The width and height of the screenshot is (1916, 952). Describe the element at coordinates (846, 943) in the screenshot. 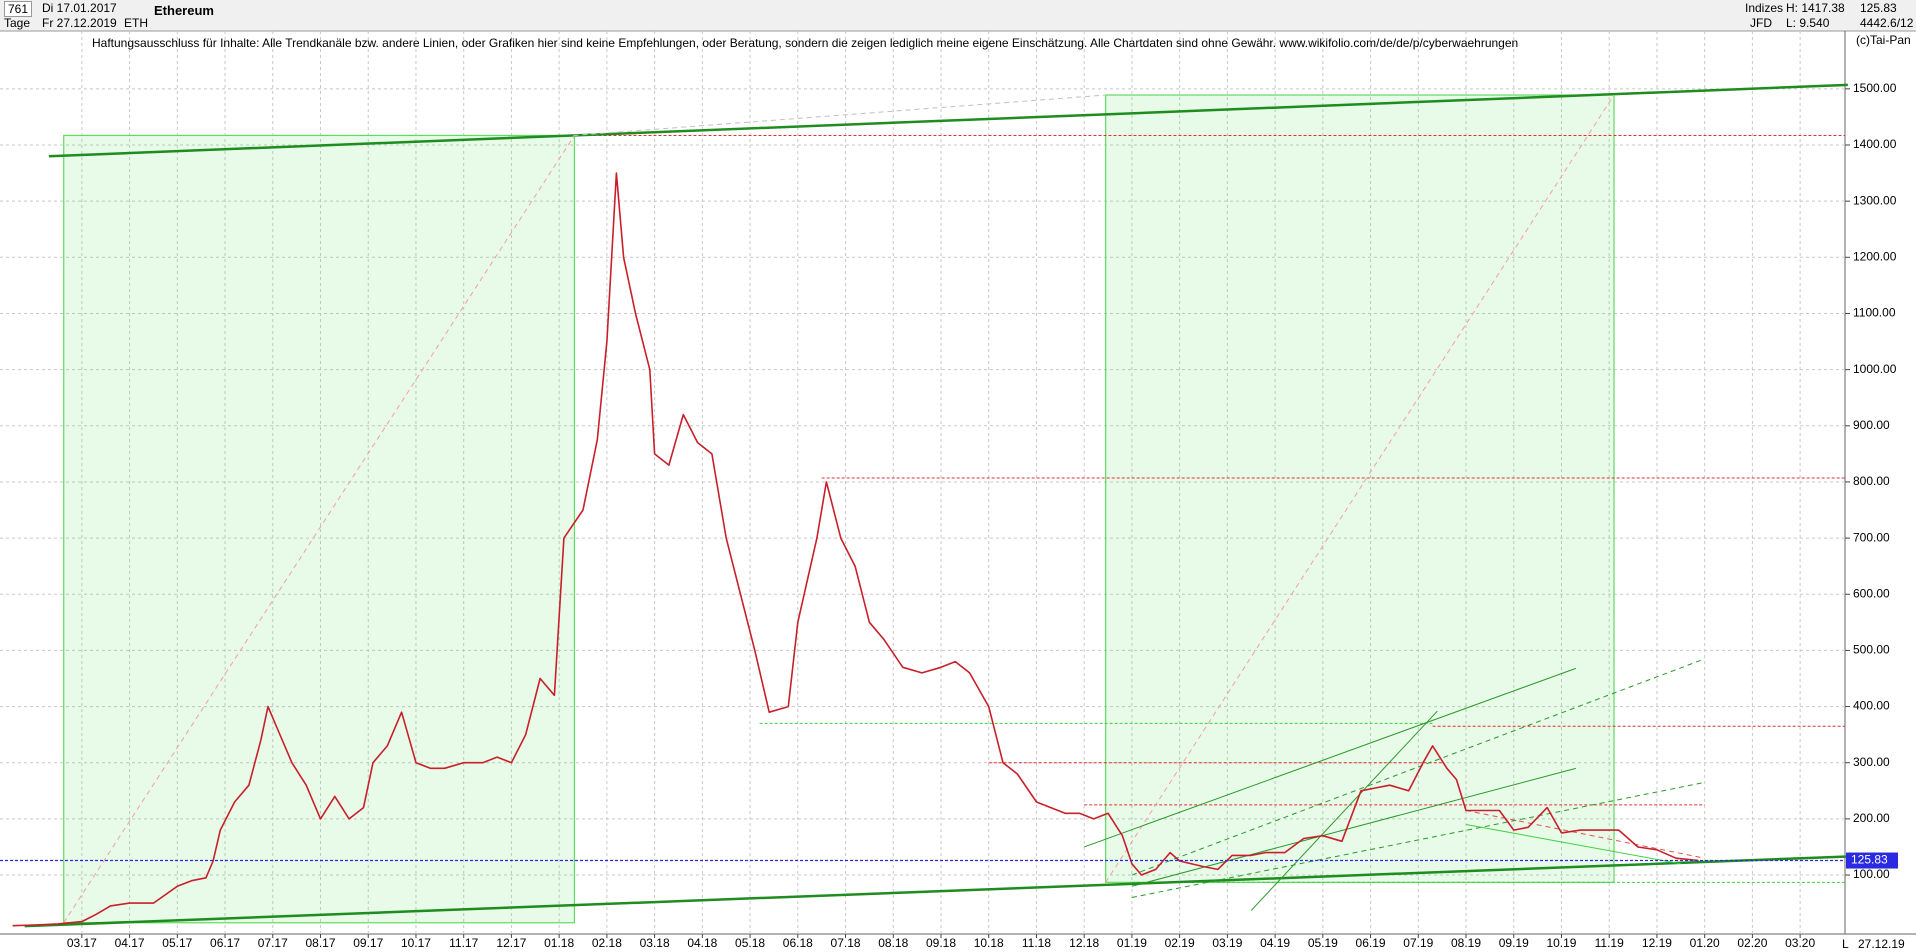

I see `x-tick-label: 07.18` at that location.